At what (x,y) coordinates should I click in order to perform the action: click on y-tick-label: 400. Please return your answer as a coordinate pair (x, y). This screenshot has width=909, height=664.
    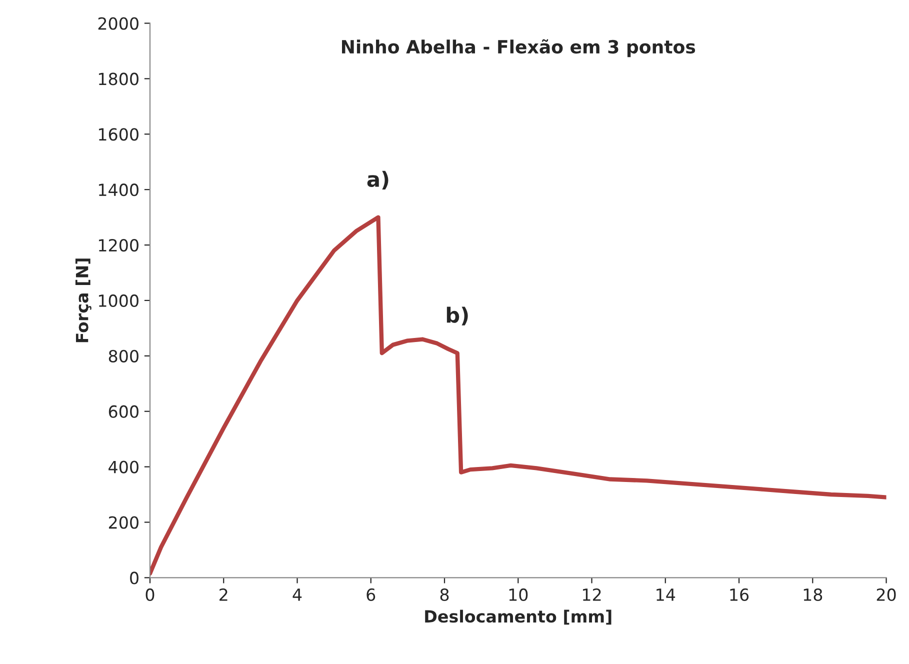
    Looking at the image, I should click on (123, 467).